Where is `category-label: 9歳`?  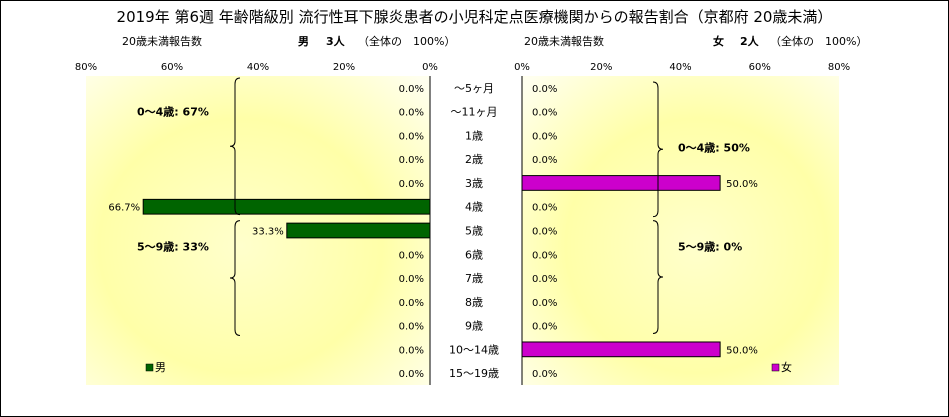
category-label: 9歳 is located at coordinates (474, 326).